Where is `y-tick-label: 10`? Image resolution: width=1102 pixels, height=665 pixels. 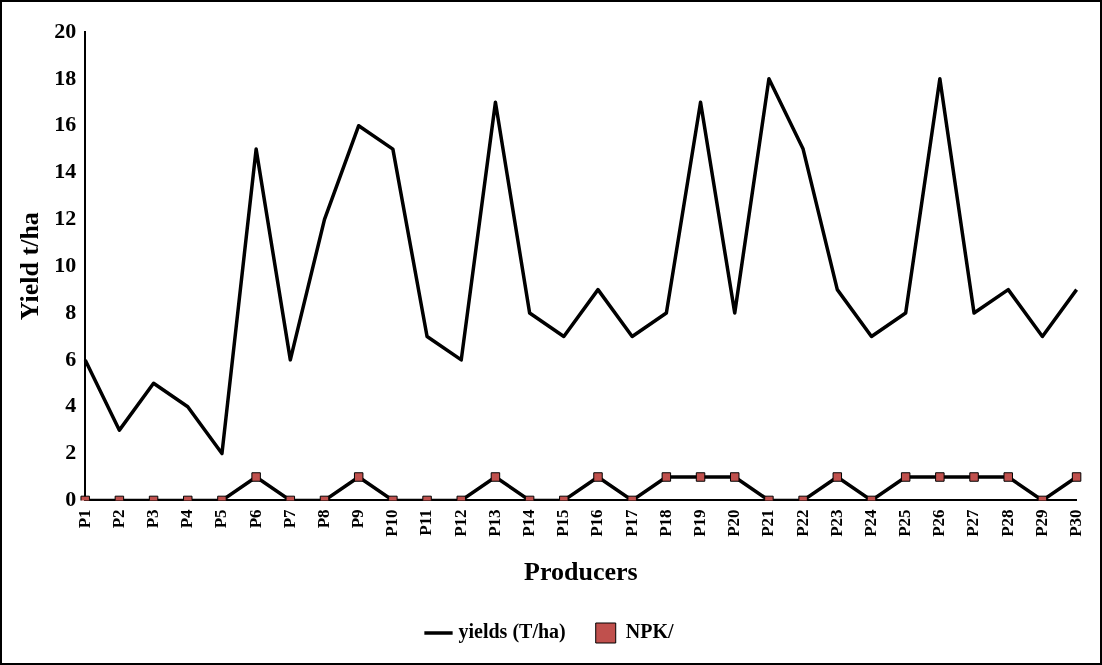
y-tick-label: 10 is located at coordinates (65, 264).